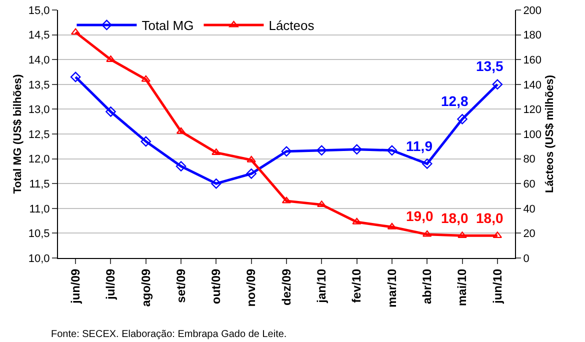 The image size is (585, 342). Describe the element at coordinates (550, 133) in the screenshot. I see `y2-axis-title: Lácteos (US$ milhões)` at that location.